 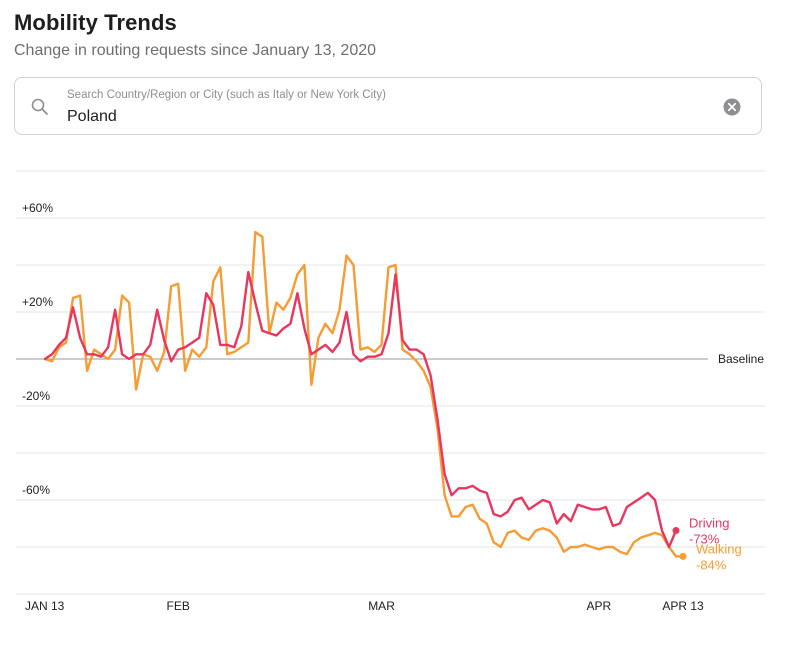 I want to click on x-tick-label: MAR, so click(x=381, y=606).